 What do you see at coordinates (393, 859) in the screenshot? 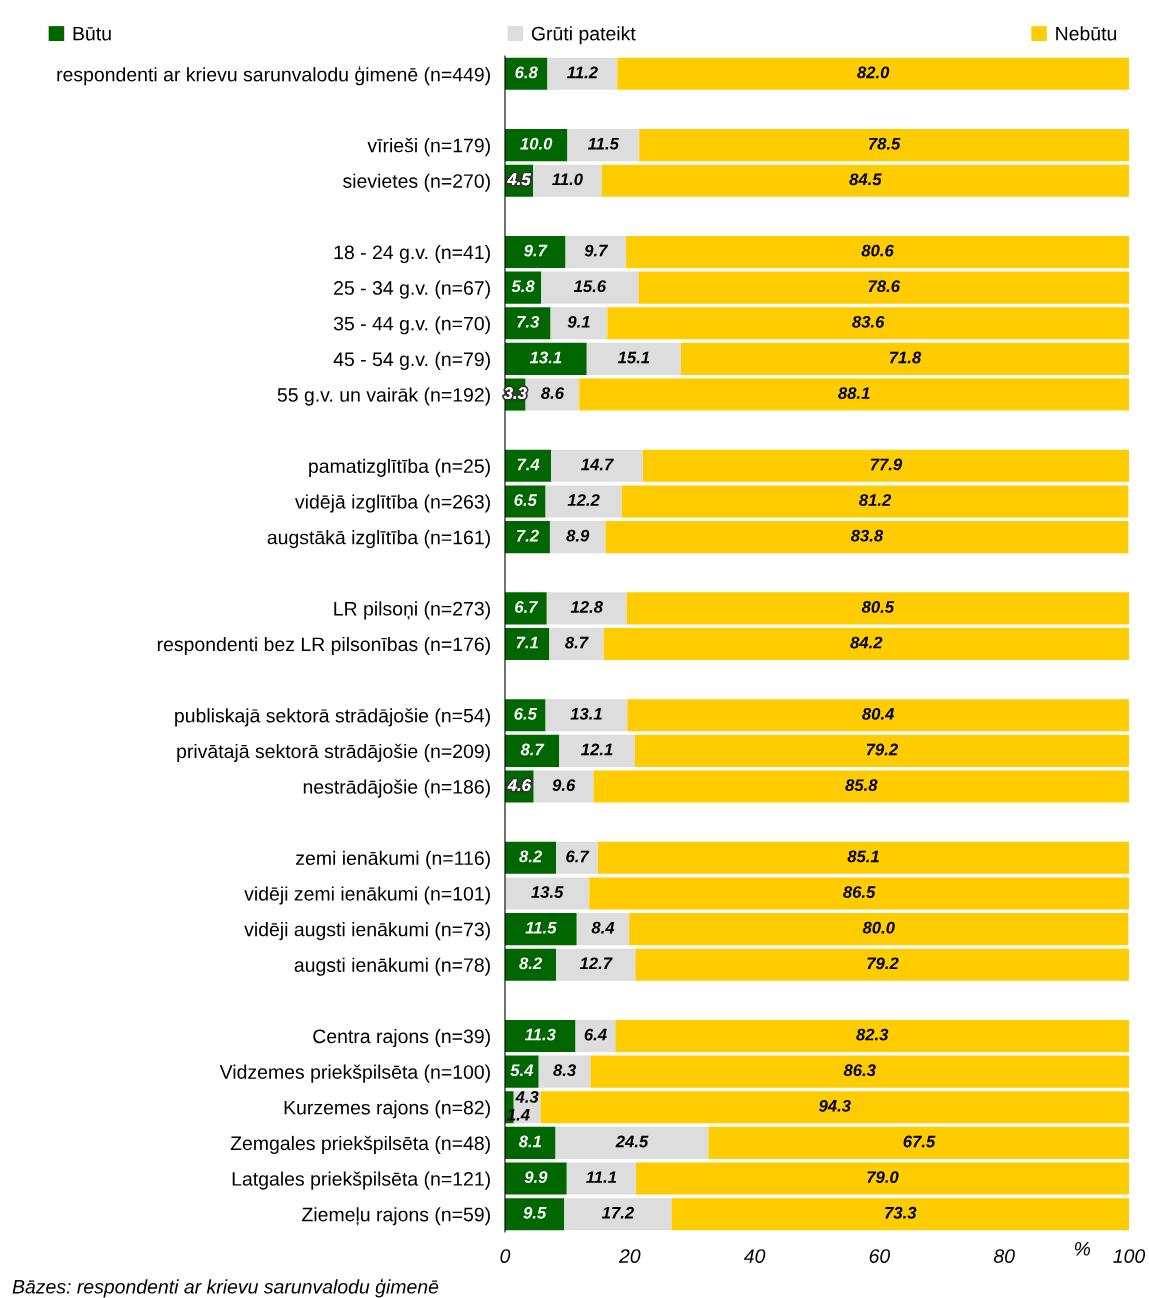
I see `y-tick-label: zemi ienākumi (n=116)` at bounding box center [393, 859].